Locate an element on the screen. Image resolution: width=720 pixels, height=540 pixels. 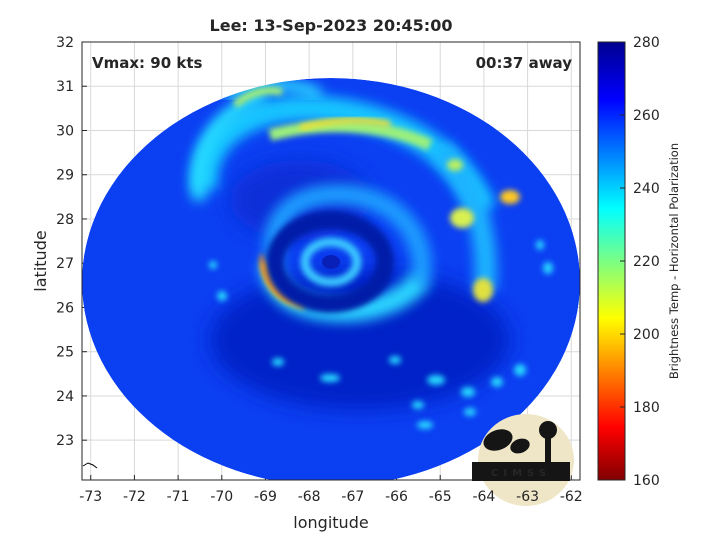
colorbar-tick-labels: 160 180 200 220 240 260 280 is located at coordinates (640, 262).